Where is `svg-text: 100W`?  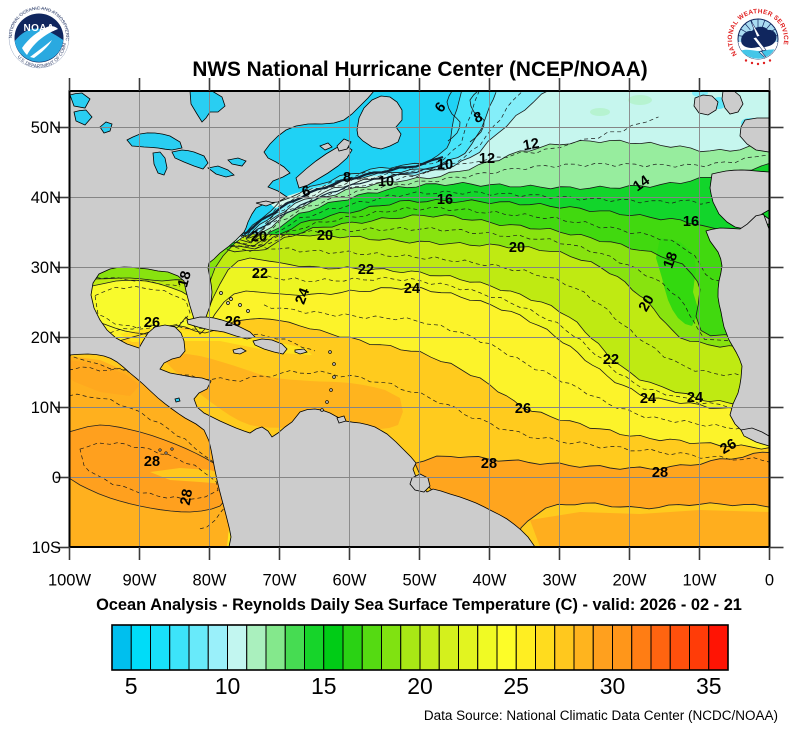 svg-text: 100W is located at coordinates (70, 581).